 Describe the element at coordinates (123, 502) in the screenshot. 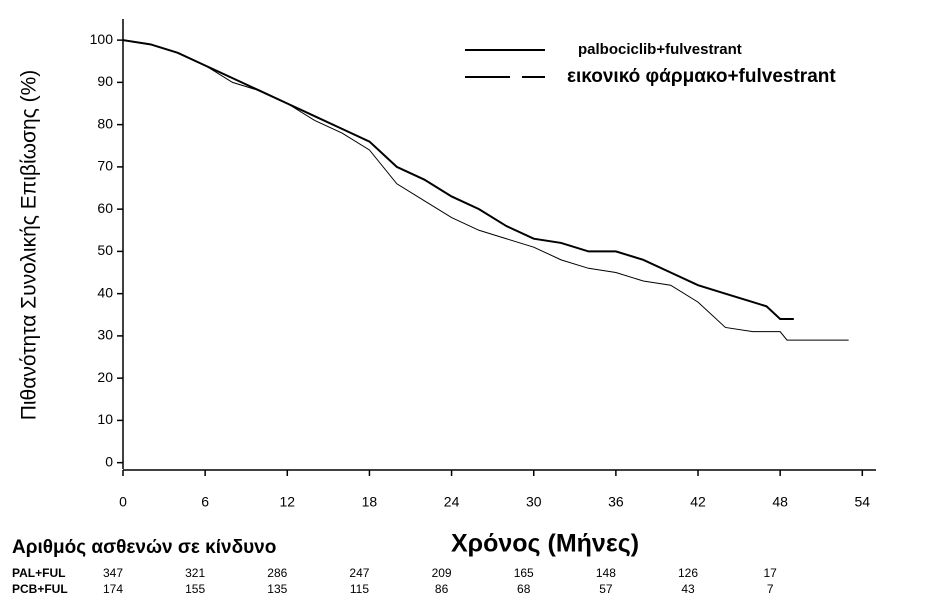

I see `x-tick-label: 0` at that location.